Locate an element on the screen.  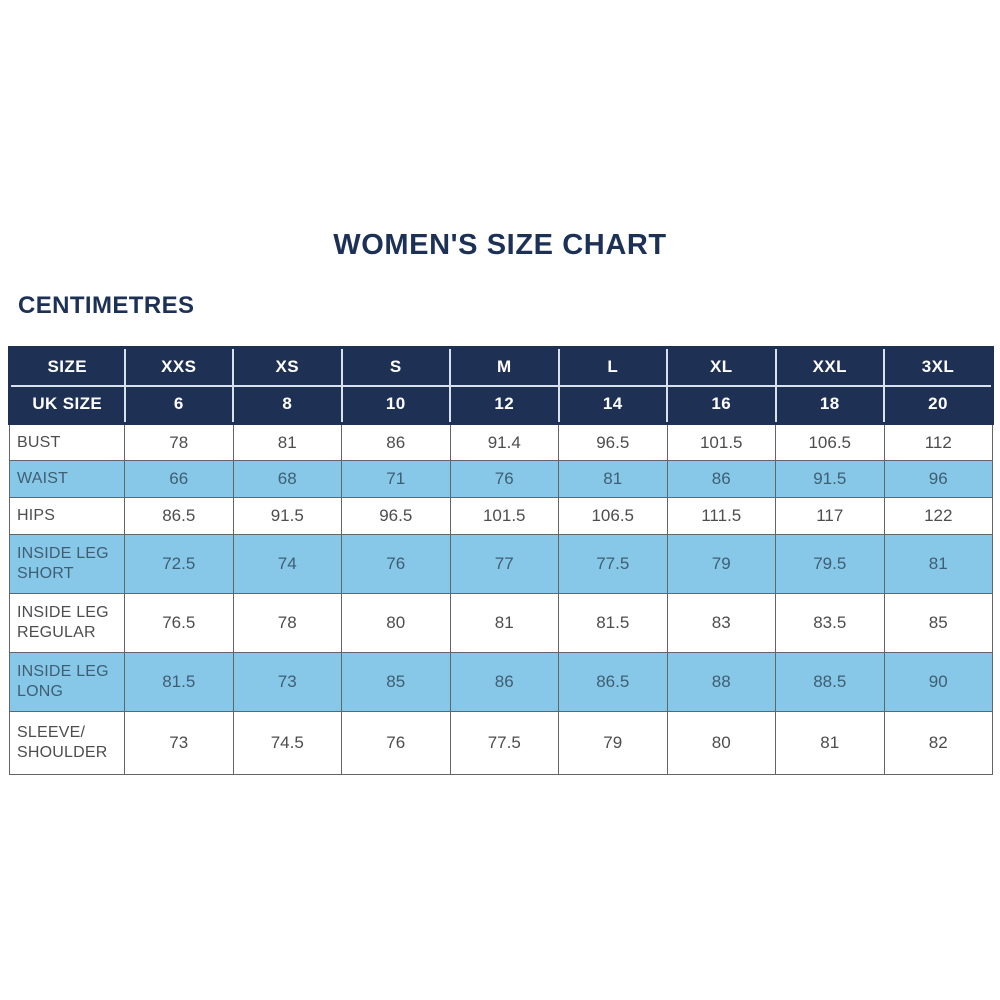
value-cell: 83.5 is located at coordinates (830, 623).